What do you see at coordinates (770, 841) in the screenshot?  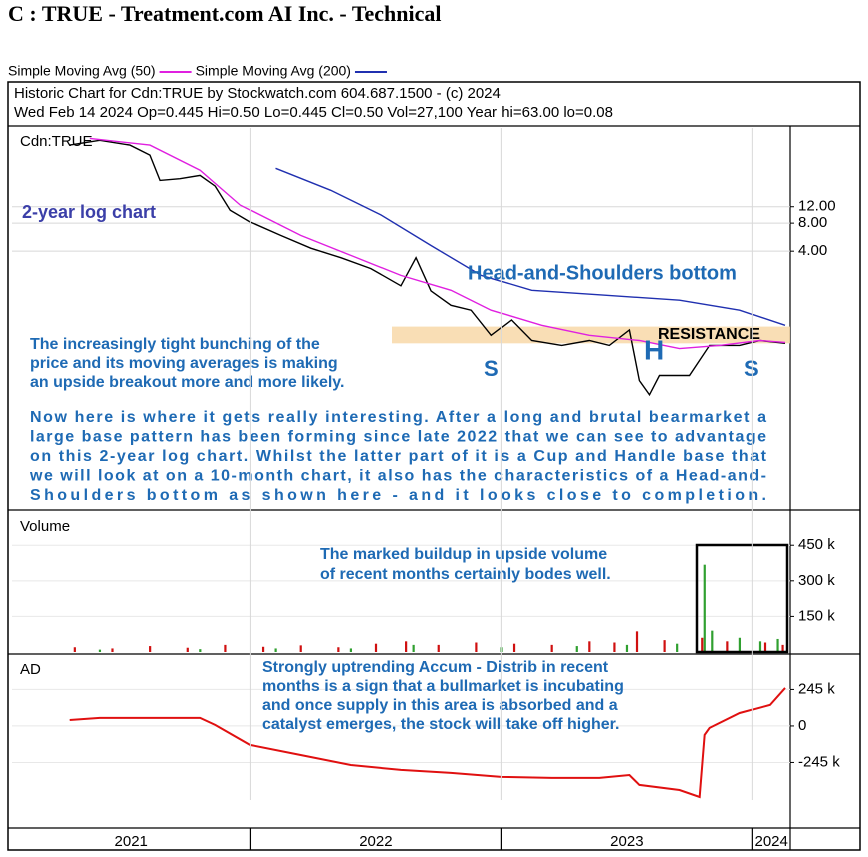 I see `x-tick-label: 2024` at bounding box center [770, 841].